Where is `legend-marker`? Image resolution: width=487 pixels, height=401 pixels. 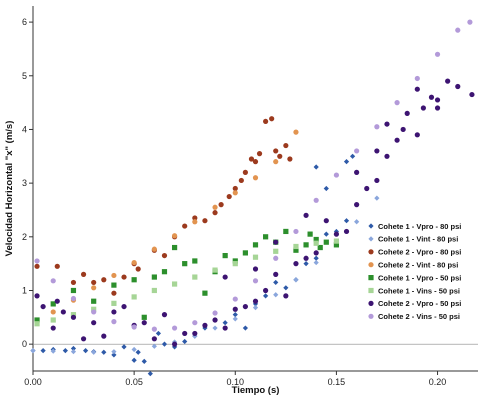 legend-marker is located at coordinates (371, 265).